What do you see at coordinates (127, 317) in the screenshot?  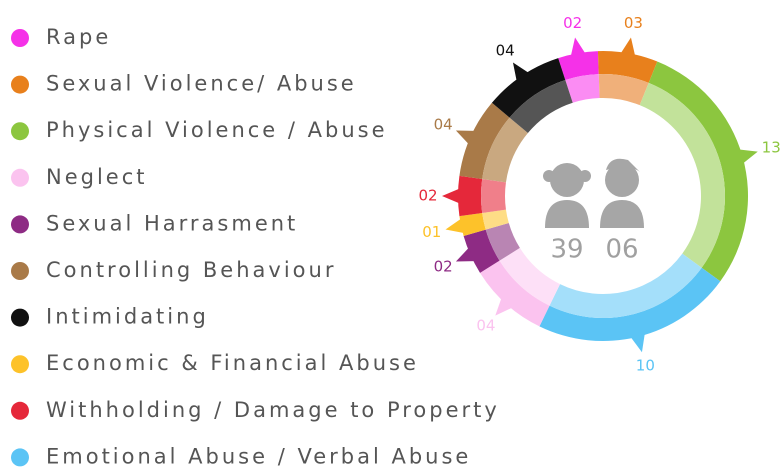 I see `legend-label: Intimidating` at bounding box center [127, 317].